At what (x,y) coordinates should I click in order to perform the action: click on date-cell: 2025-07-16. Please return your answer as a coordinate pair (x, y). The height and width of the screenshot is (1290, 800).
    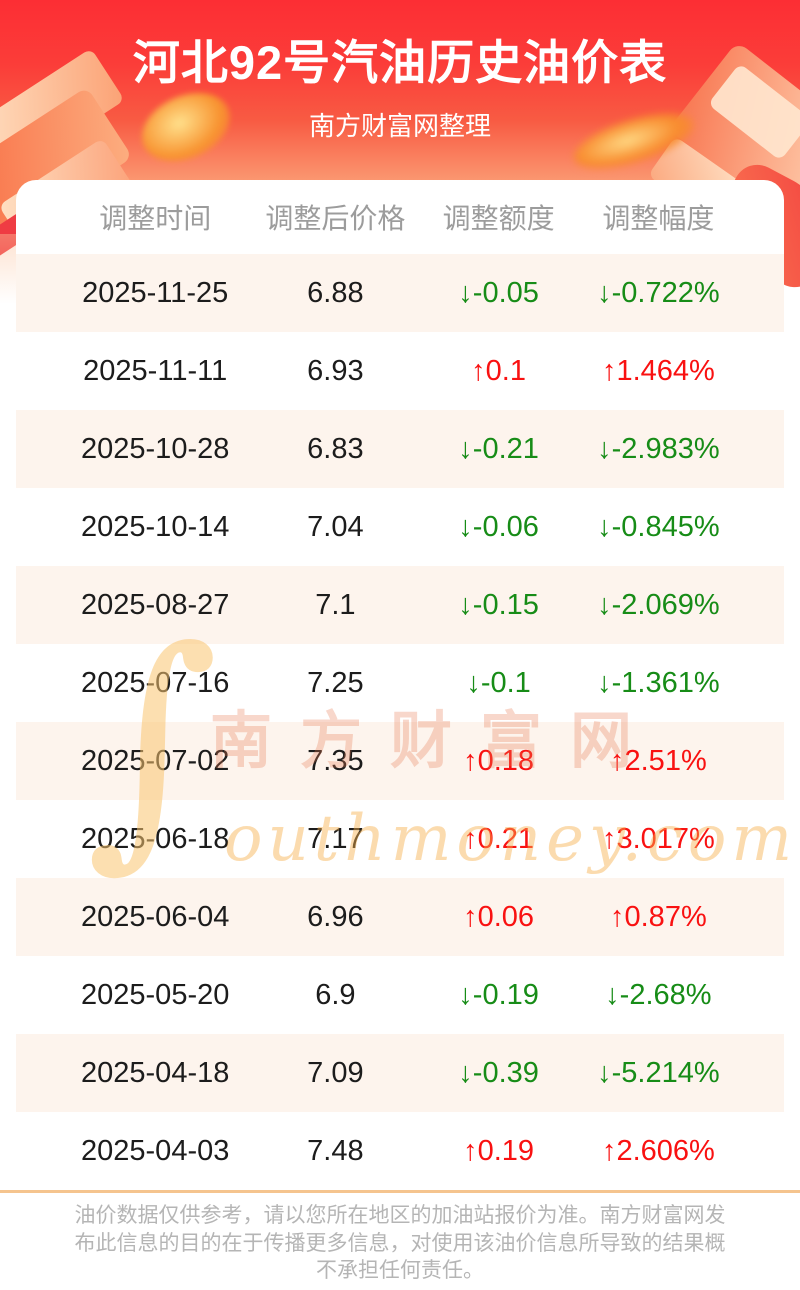
    Looking at the image, I should click on (155, 682).